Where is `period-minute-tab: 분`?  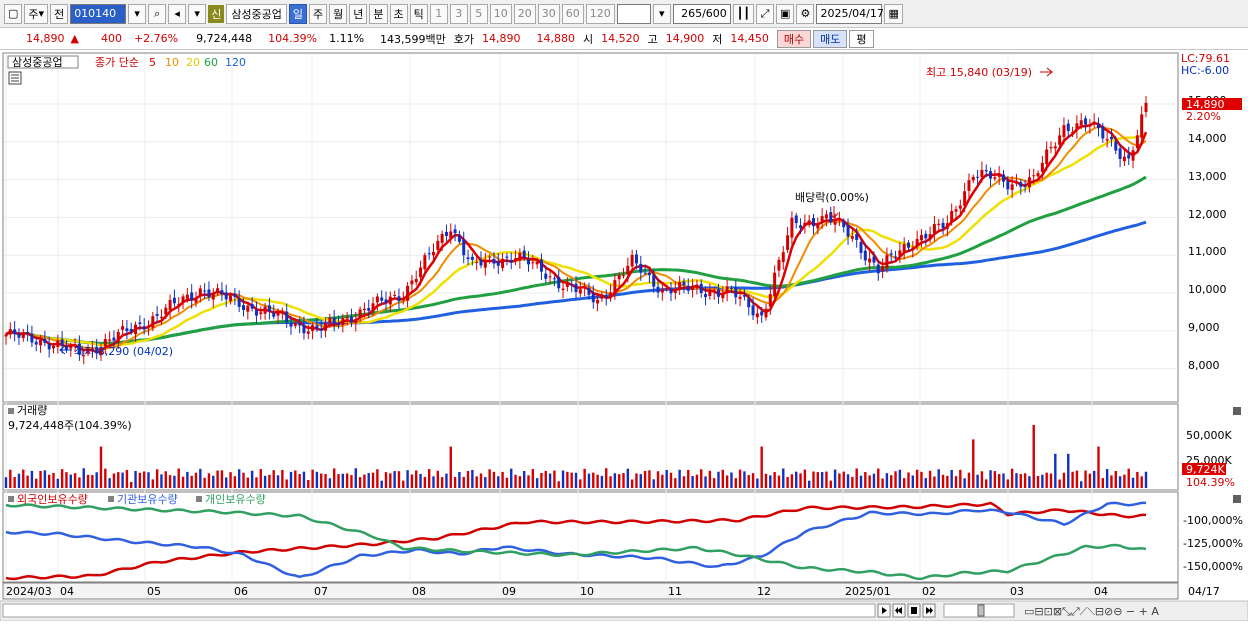 period-minute-tab: 분 is located at coordinates (378, 13).